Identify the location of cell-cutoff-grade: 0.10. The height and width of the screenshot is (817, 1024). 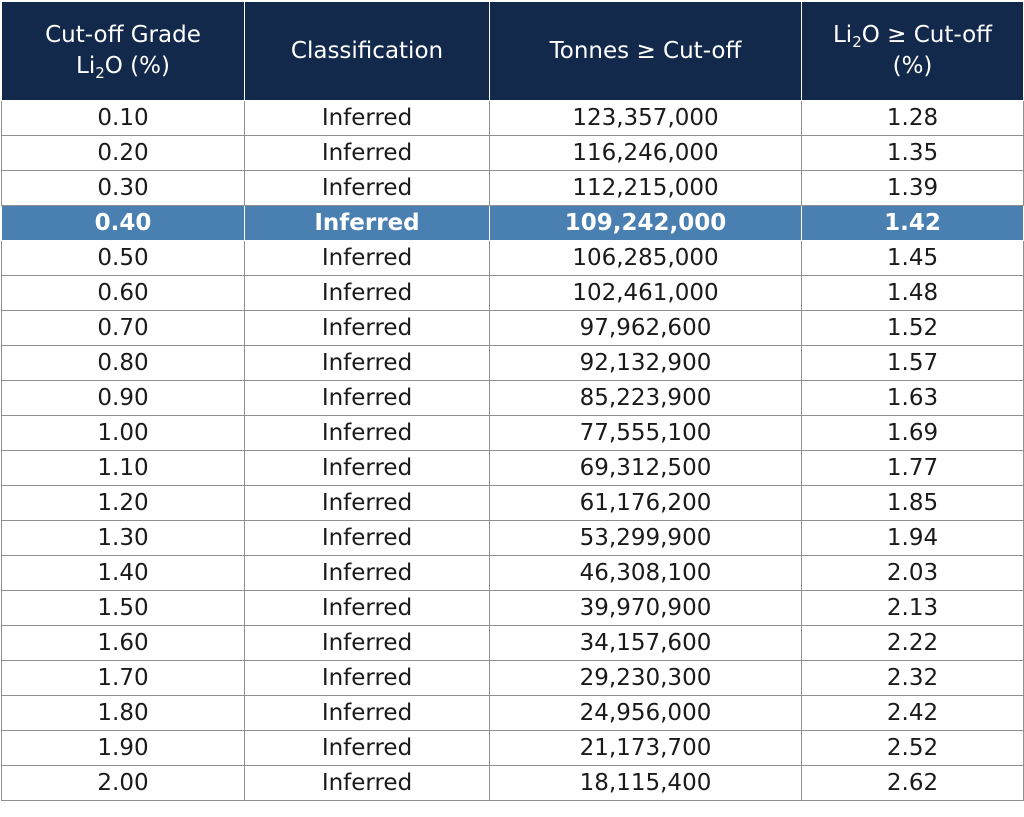
(123, 118).